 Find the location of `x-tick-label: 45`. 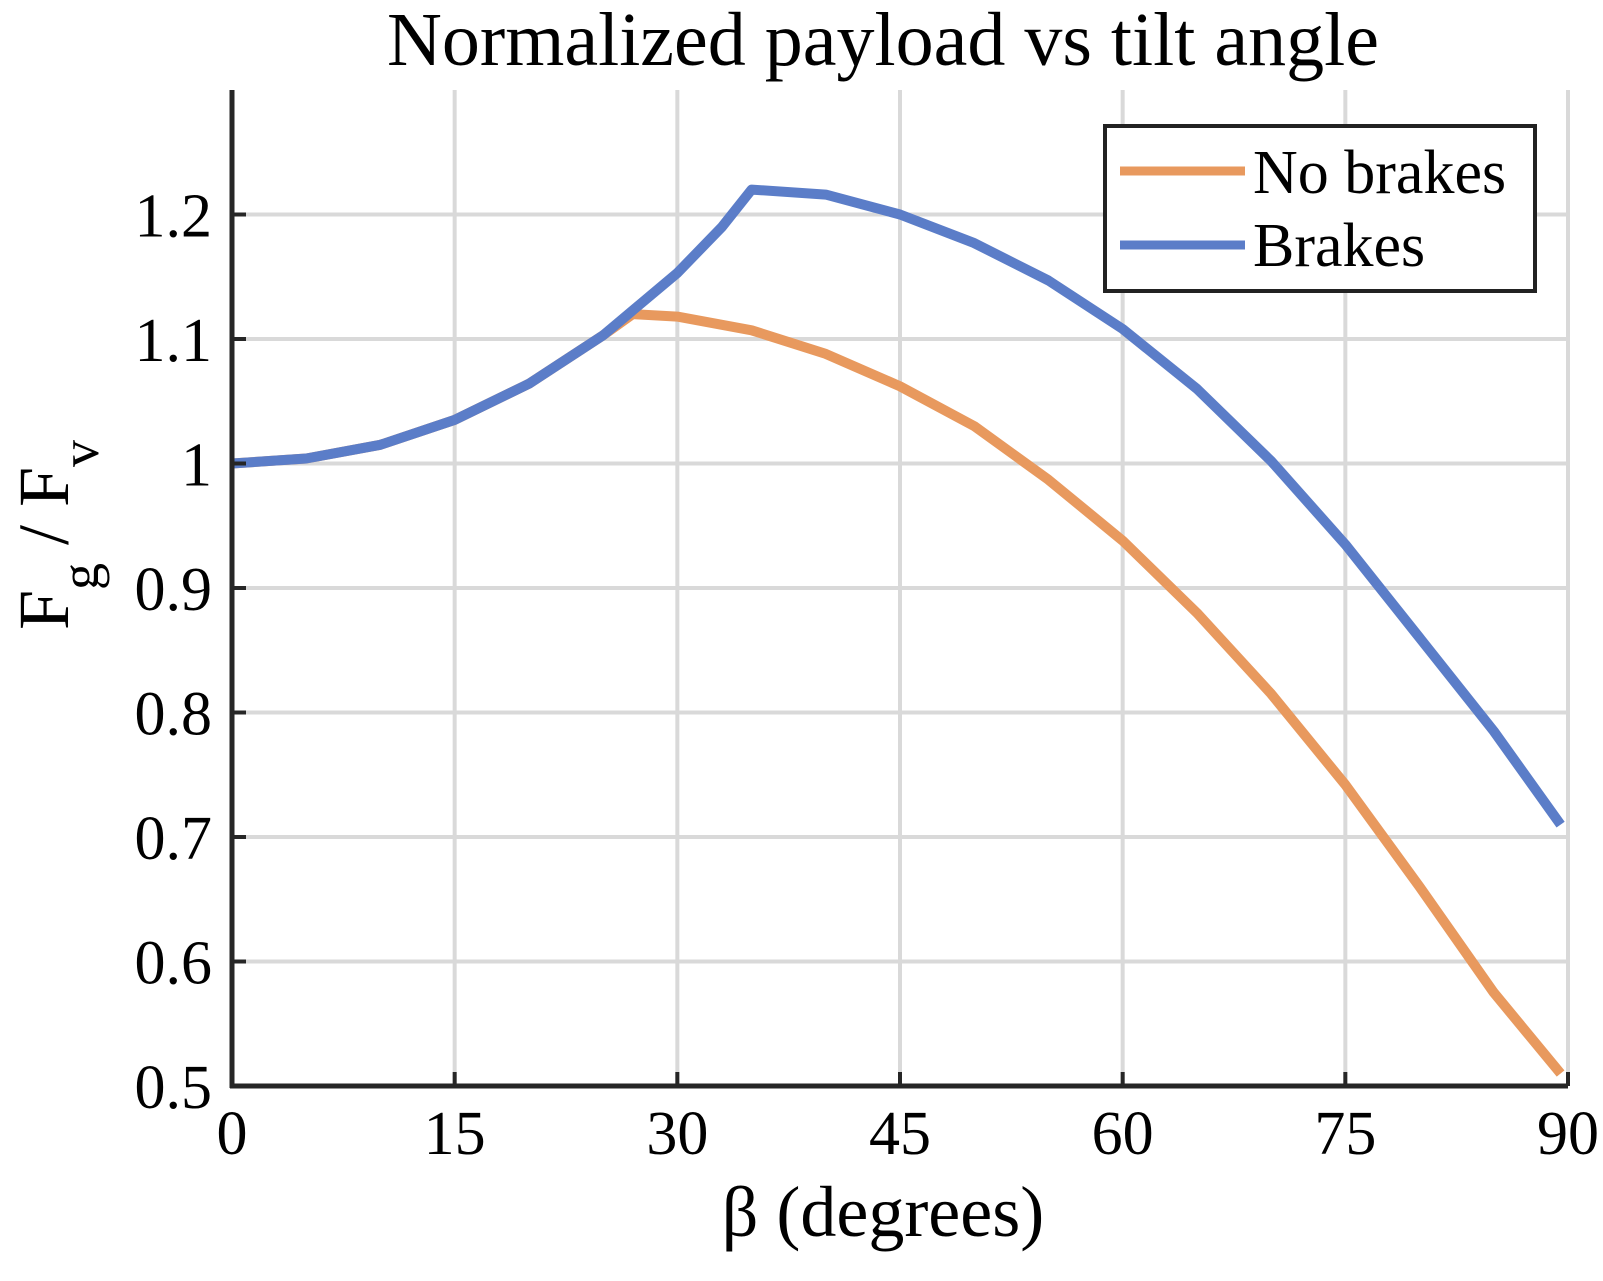

x-tick-label: 45 is located at coordinates (900, 1134).